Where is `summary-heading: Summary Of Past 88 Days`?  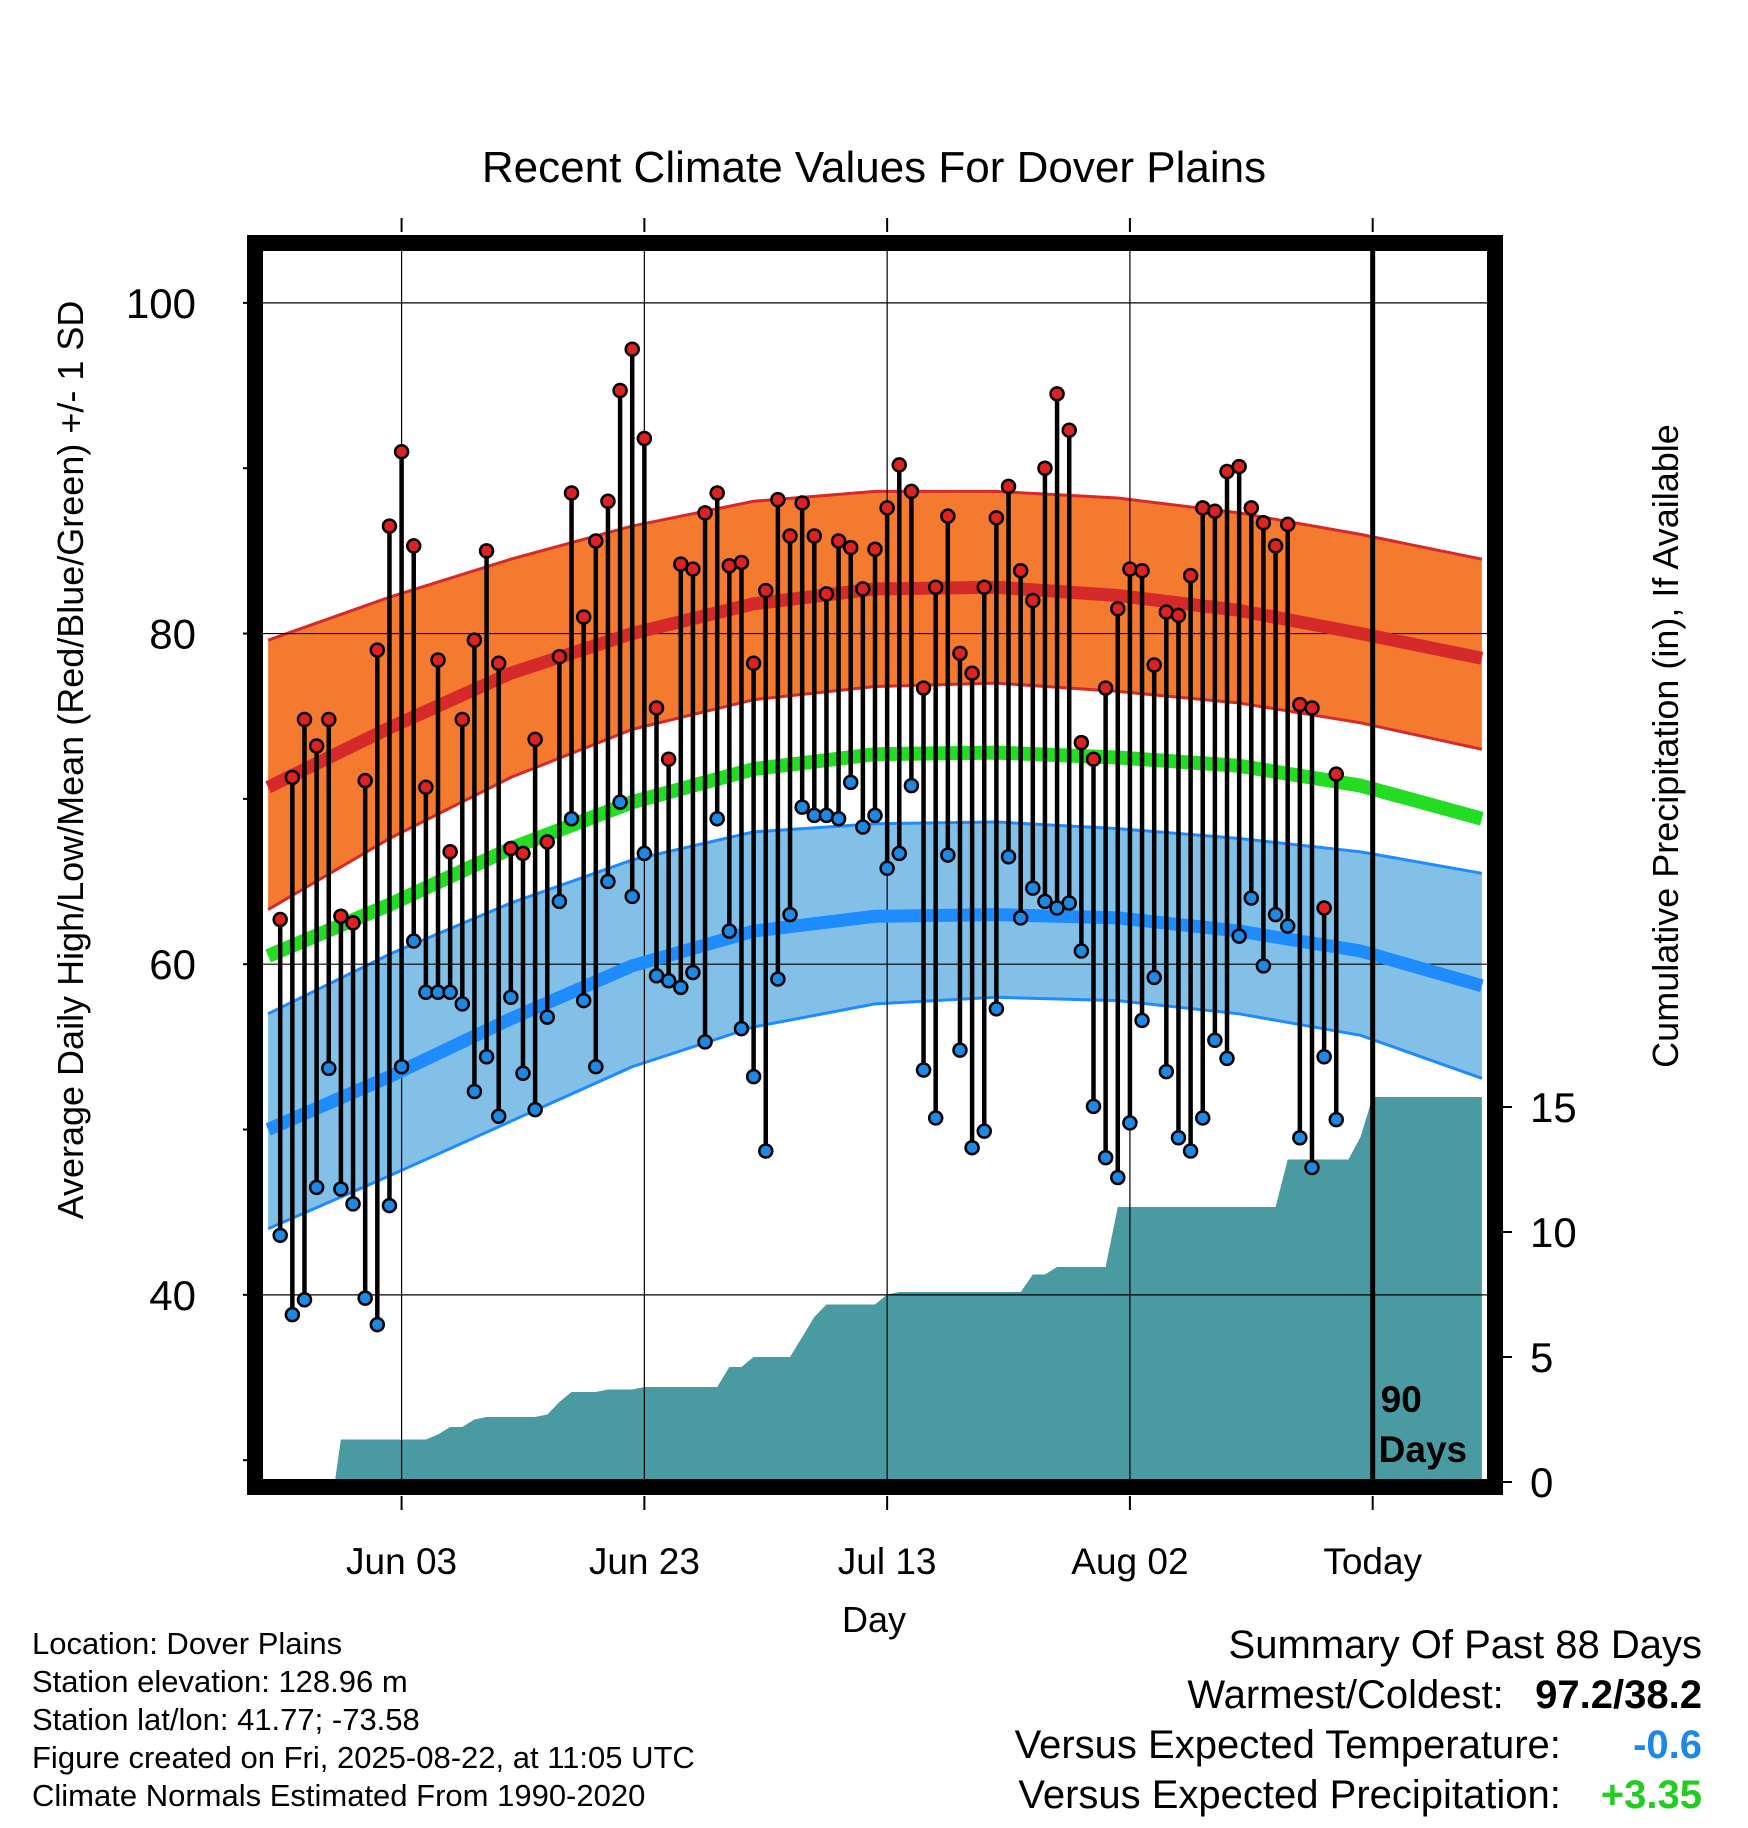 summary-heading: Summary Of Past 88 Days is located at coordinates (1465, 1645).